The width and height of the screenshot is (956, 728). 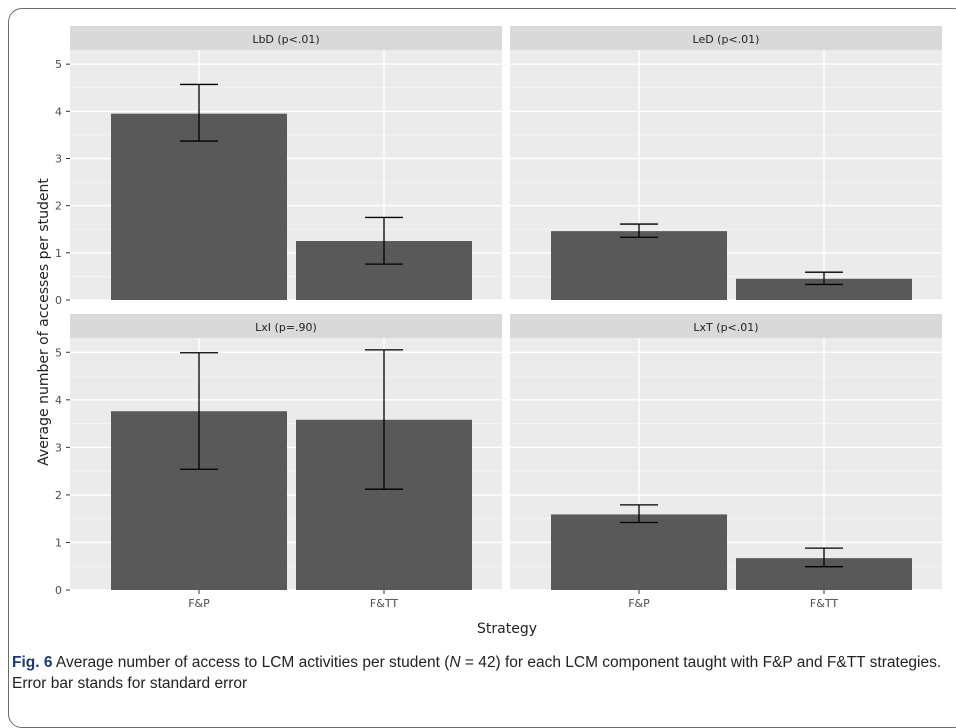 I want to click on panel-title: LxT (p<.01), so click(x=725, y=327).